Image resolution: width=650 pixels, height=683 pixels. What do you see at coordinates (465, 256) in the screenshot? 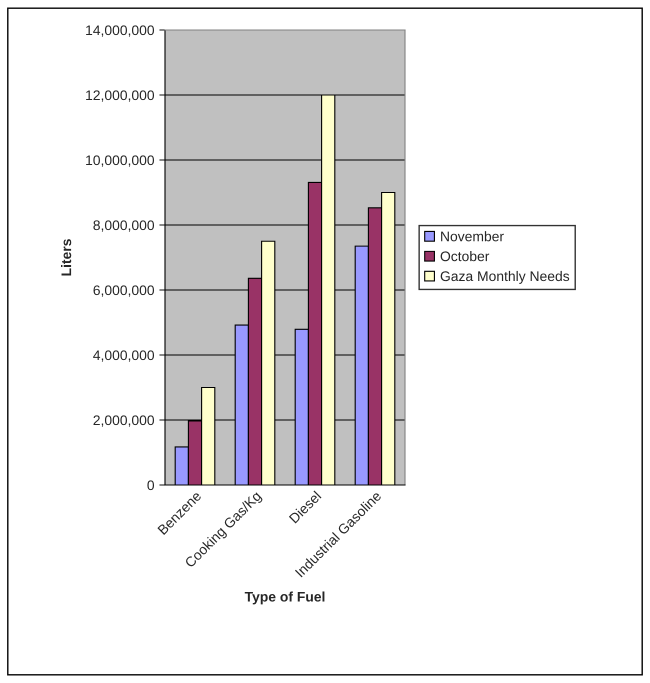
I see `legend-label: October` at bounding box center [465, 256].